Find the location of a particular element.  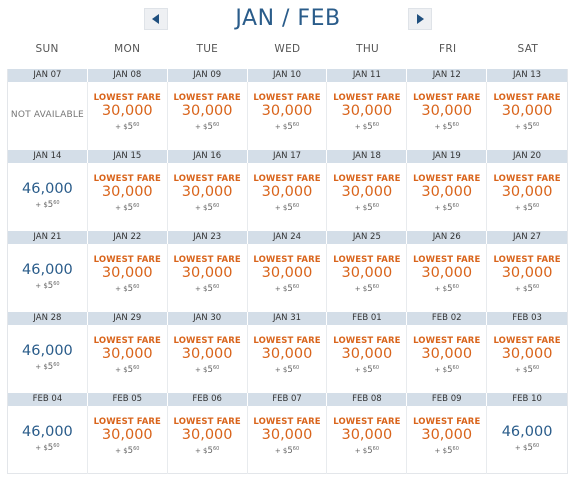

date-label: FEB 04 is located at coordinates (48, 399).